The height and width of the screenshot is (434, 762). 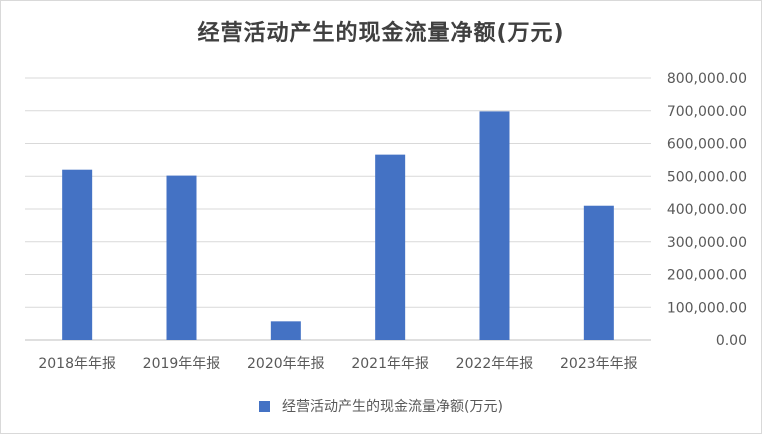 I want to click on y-tick-label: 700,000.00, so click(x=707, y=112).